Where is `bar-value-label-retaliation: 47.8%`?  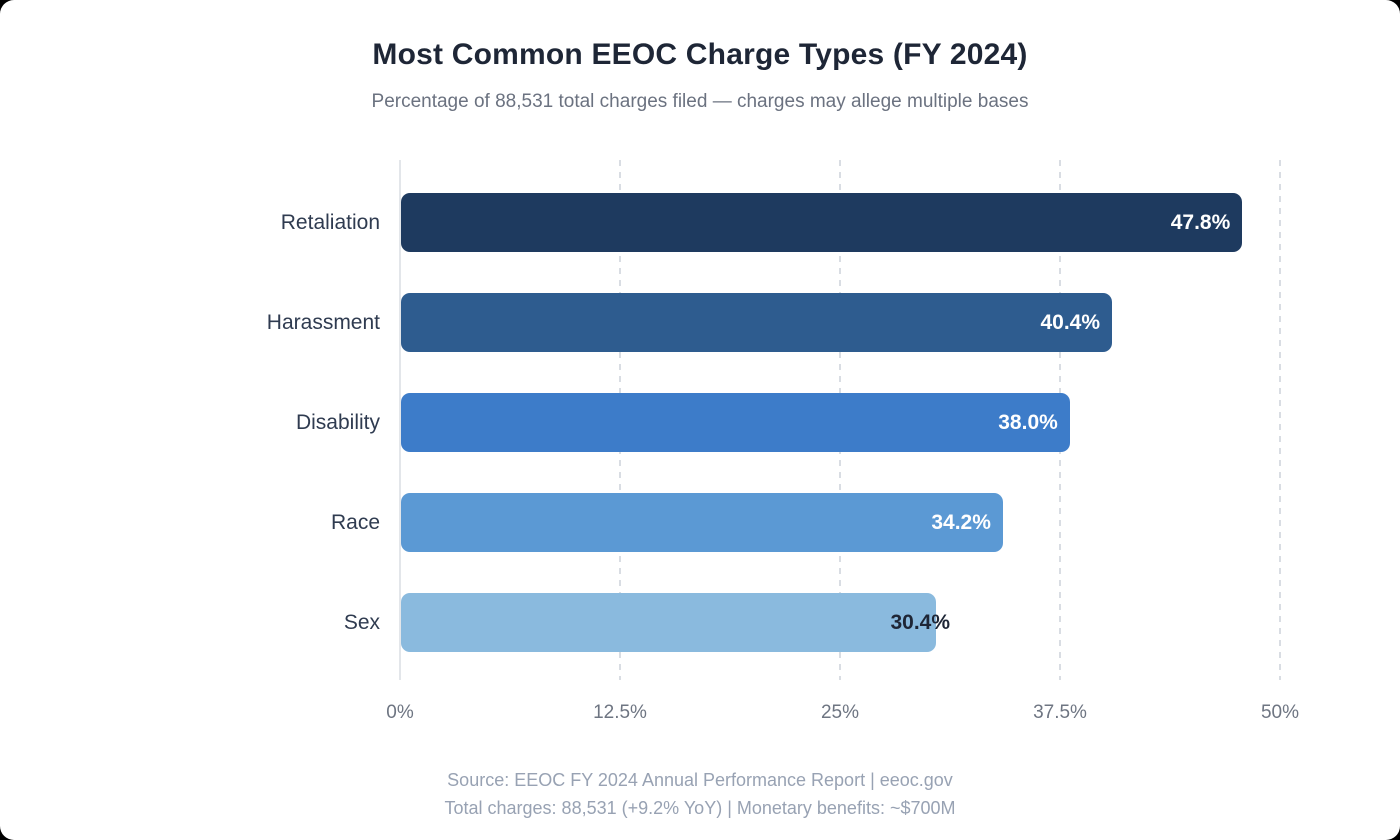 bar-value-label-retaliation: 47.8% is located at coordinates (1200, 222).